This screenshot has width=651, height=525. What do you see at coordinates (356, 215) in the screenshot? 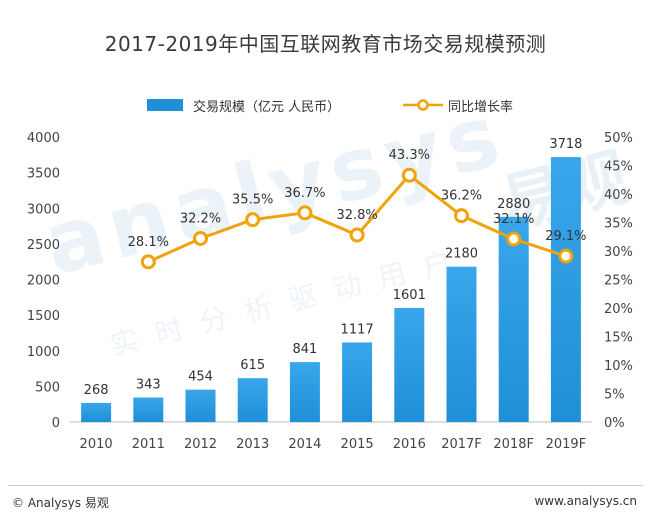
I see `growth-value-label: 32.8%` at bounding box center [356, 215].